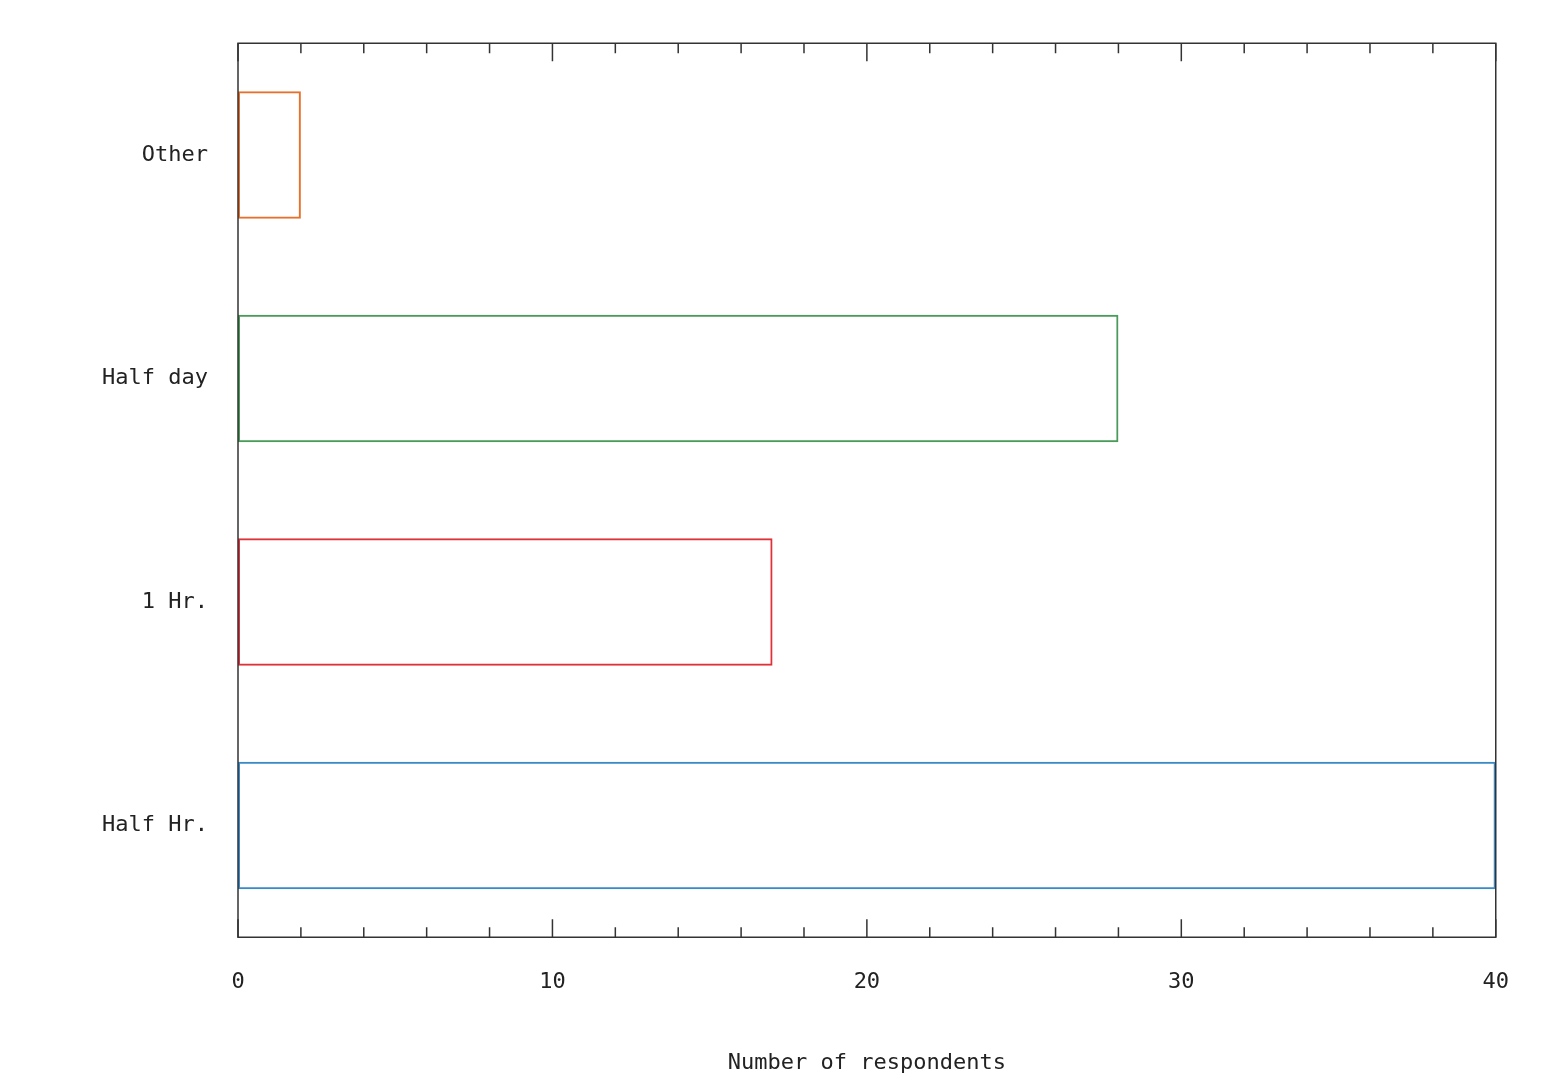 The height and width of the screenshot is (1082, 1541). What do you see at coordinates (238, 981) in the screenshot?
I see `x-tick-label: 0` at bounding box center [238, 981].